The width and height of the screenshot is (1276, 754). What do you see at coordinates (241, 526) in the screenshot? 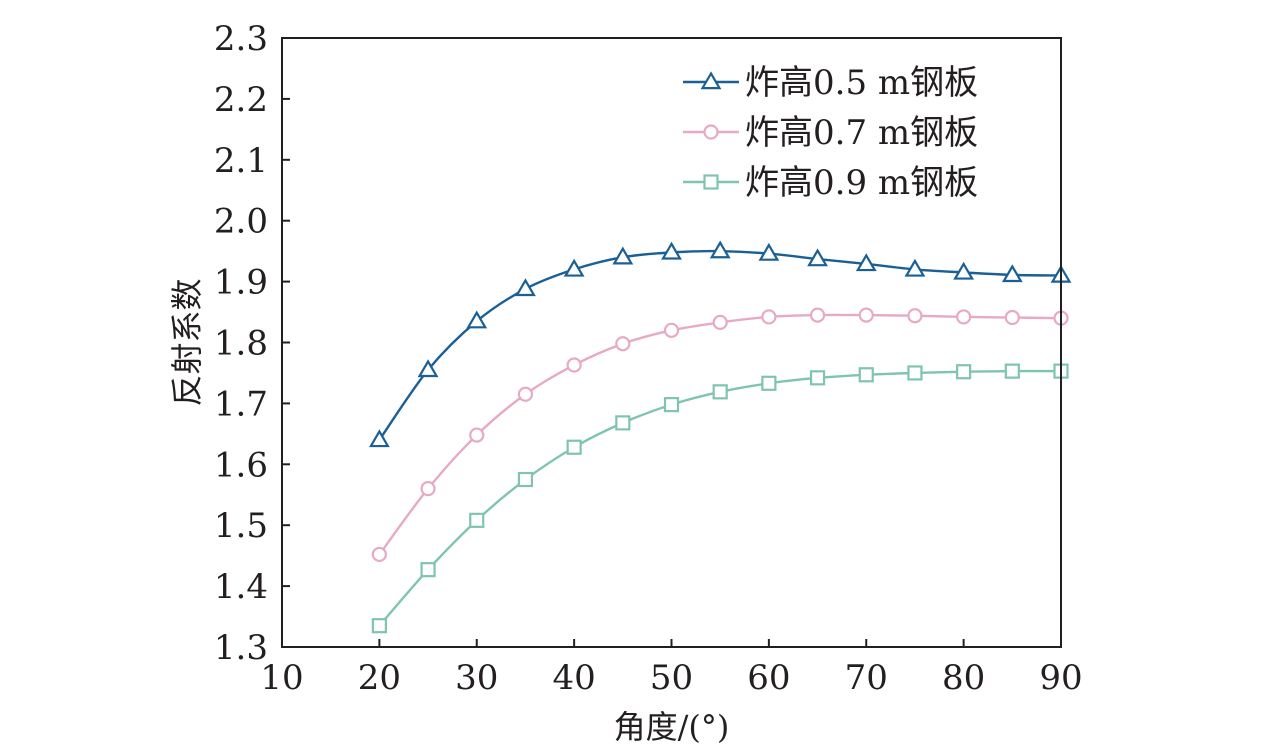
I see `y-tick-label: 1.5` at bounding box center [241, 526].